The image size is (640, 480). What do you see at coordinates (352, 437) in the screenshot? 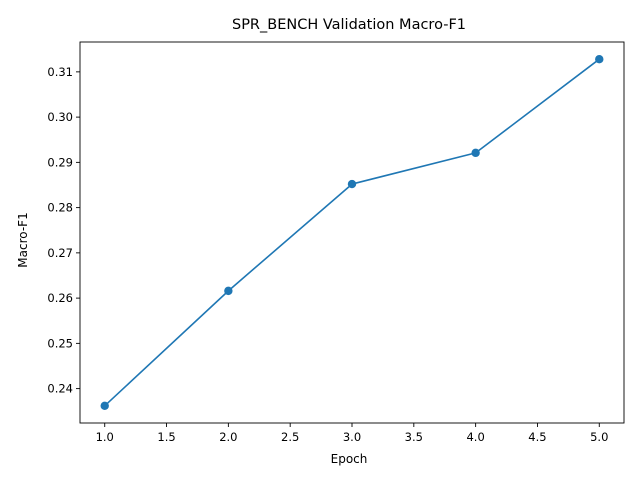
I see `x-tick-label: 3.0` at bounding box center [352, 437].